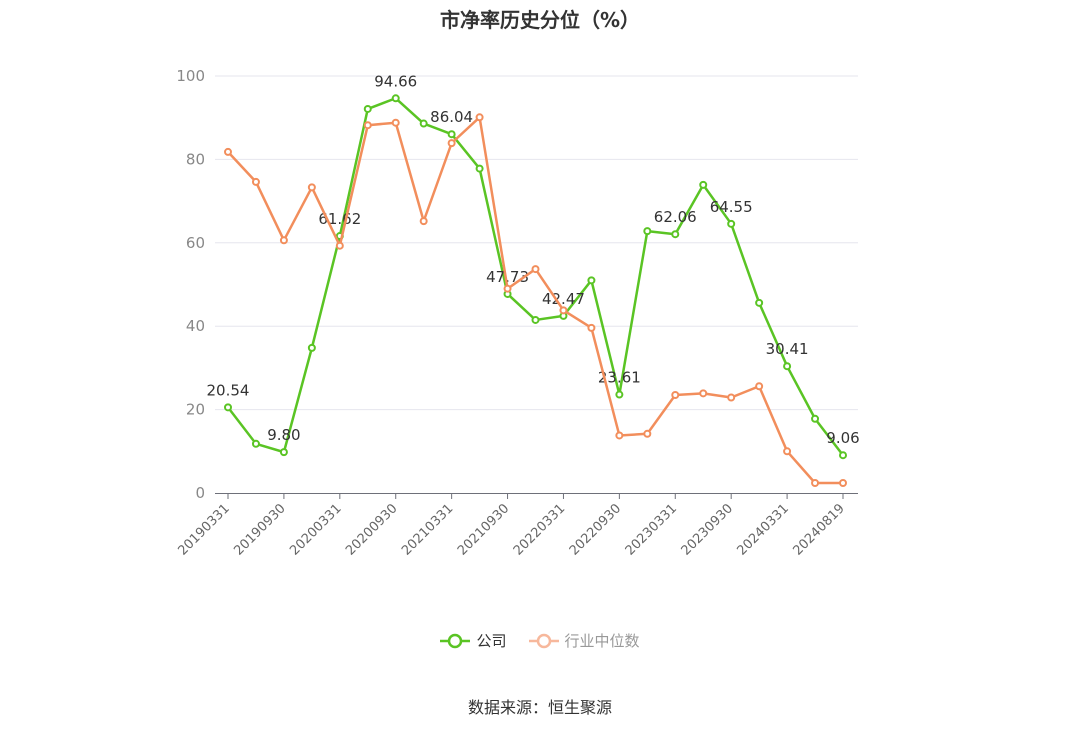 This screenshot has height=729, width=1080. What do you see at coordinates (200, 493) in the screenshot?
I see `y-tick-label: 0` at bounding box center [200, 493].